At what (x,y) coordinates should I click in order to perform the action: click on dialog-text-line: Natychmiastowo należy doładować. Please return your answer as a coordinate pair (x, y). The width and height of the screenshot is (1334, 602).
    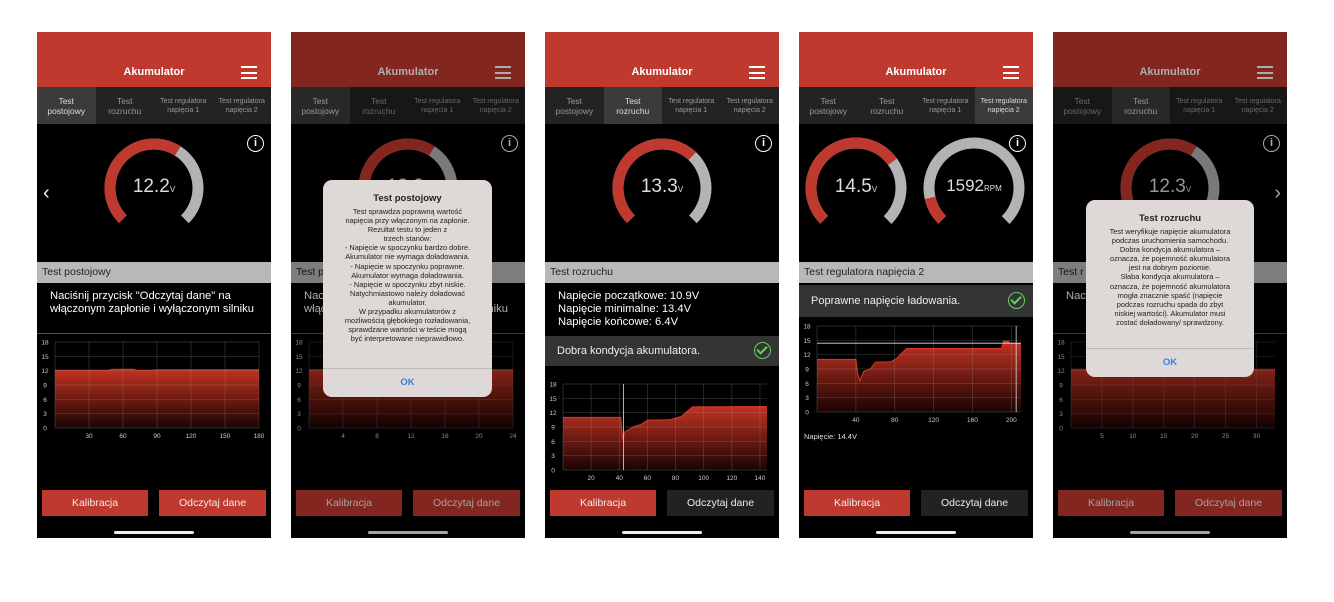
    Looking at the image, I should click on (407, 293).